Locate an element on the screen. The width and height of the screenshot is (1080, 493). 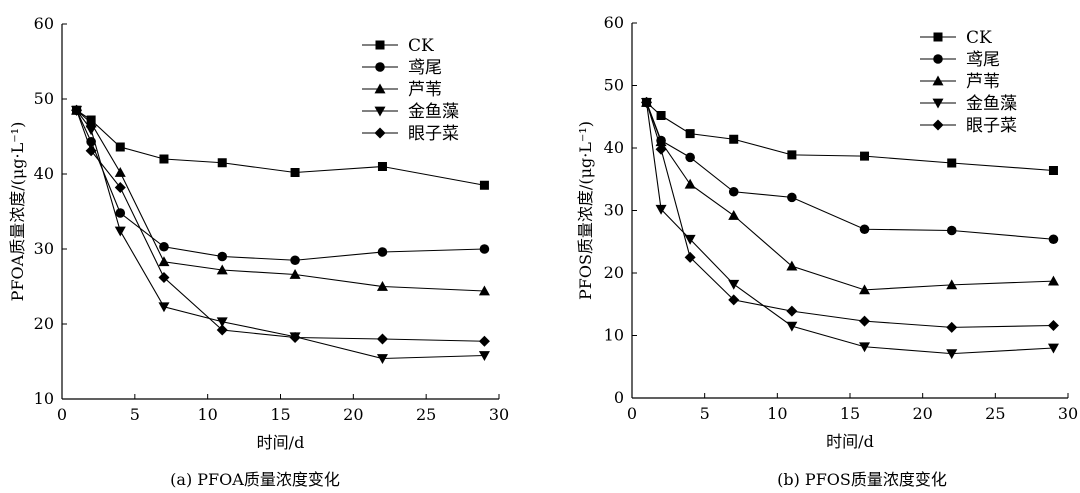
chart-title: (a) PFOA质量浓度变化 is located at coordinates (255, 479).